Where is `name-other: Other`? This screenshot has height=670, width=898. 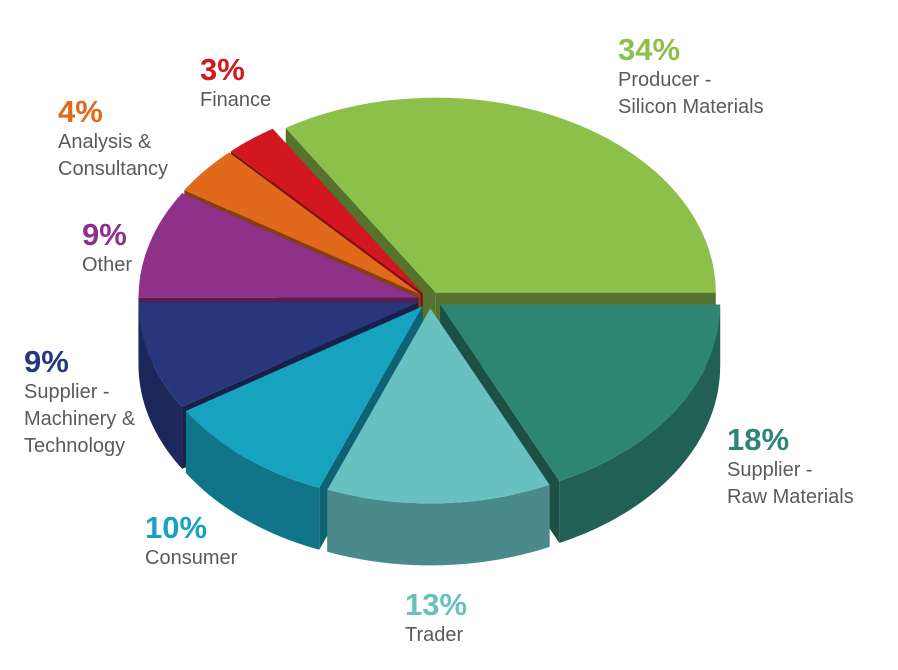
name-other: Other is located at coordinates (107, 265).